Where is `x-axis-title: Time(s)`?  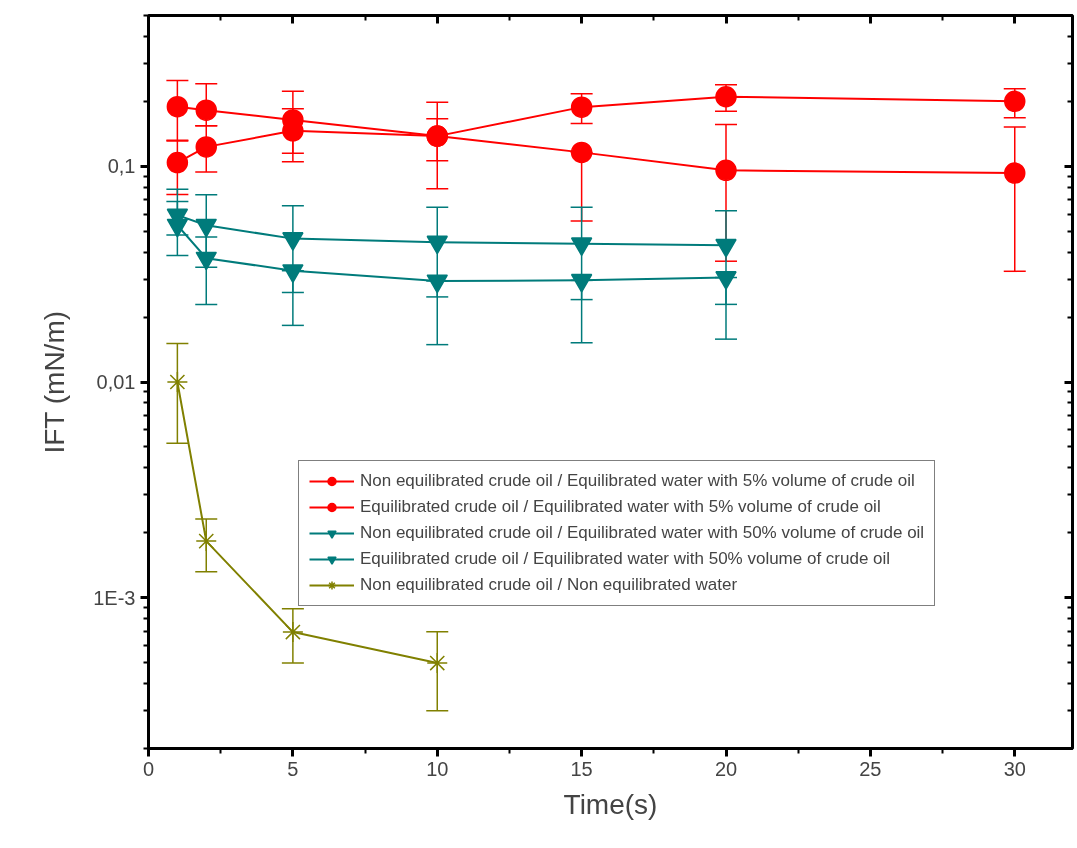
x-axis-title: Time(s) is located at coordinates (610, 804).